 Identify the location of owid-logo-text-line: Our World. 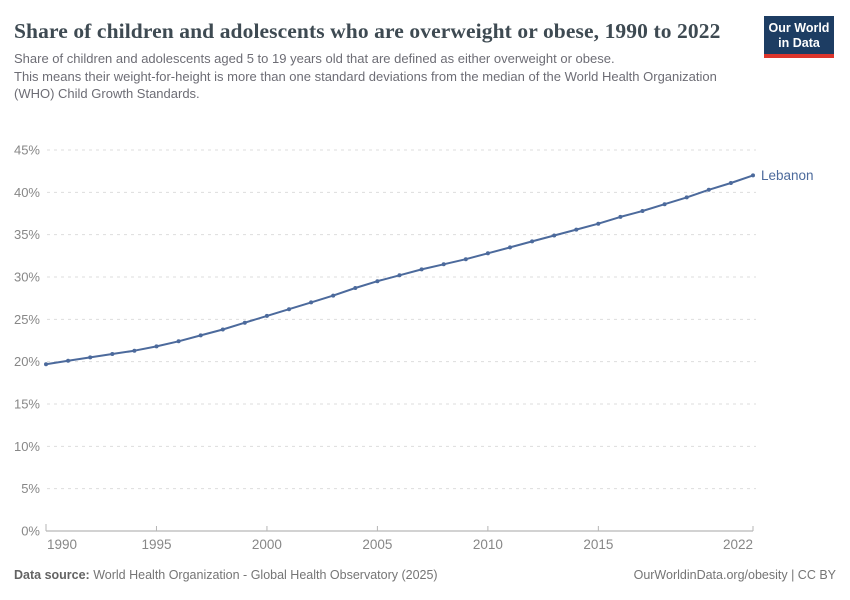
(799, 28).